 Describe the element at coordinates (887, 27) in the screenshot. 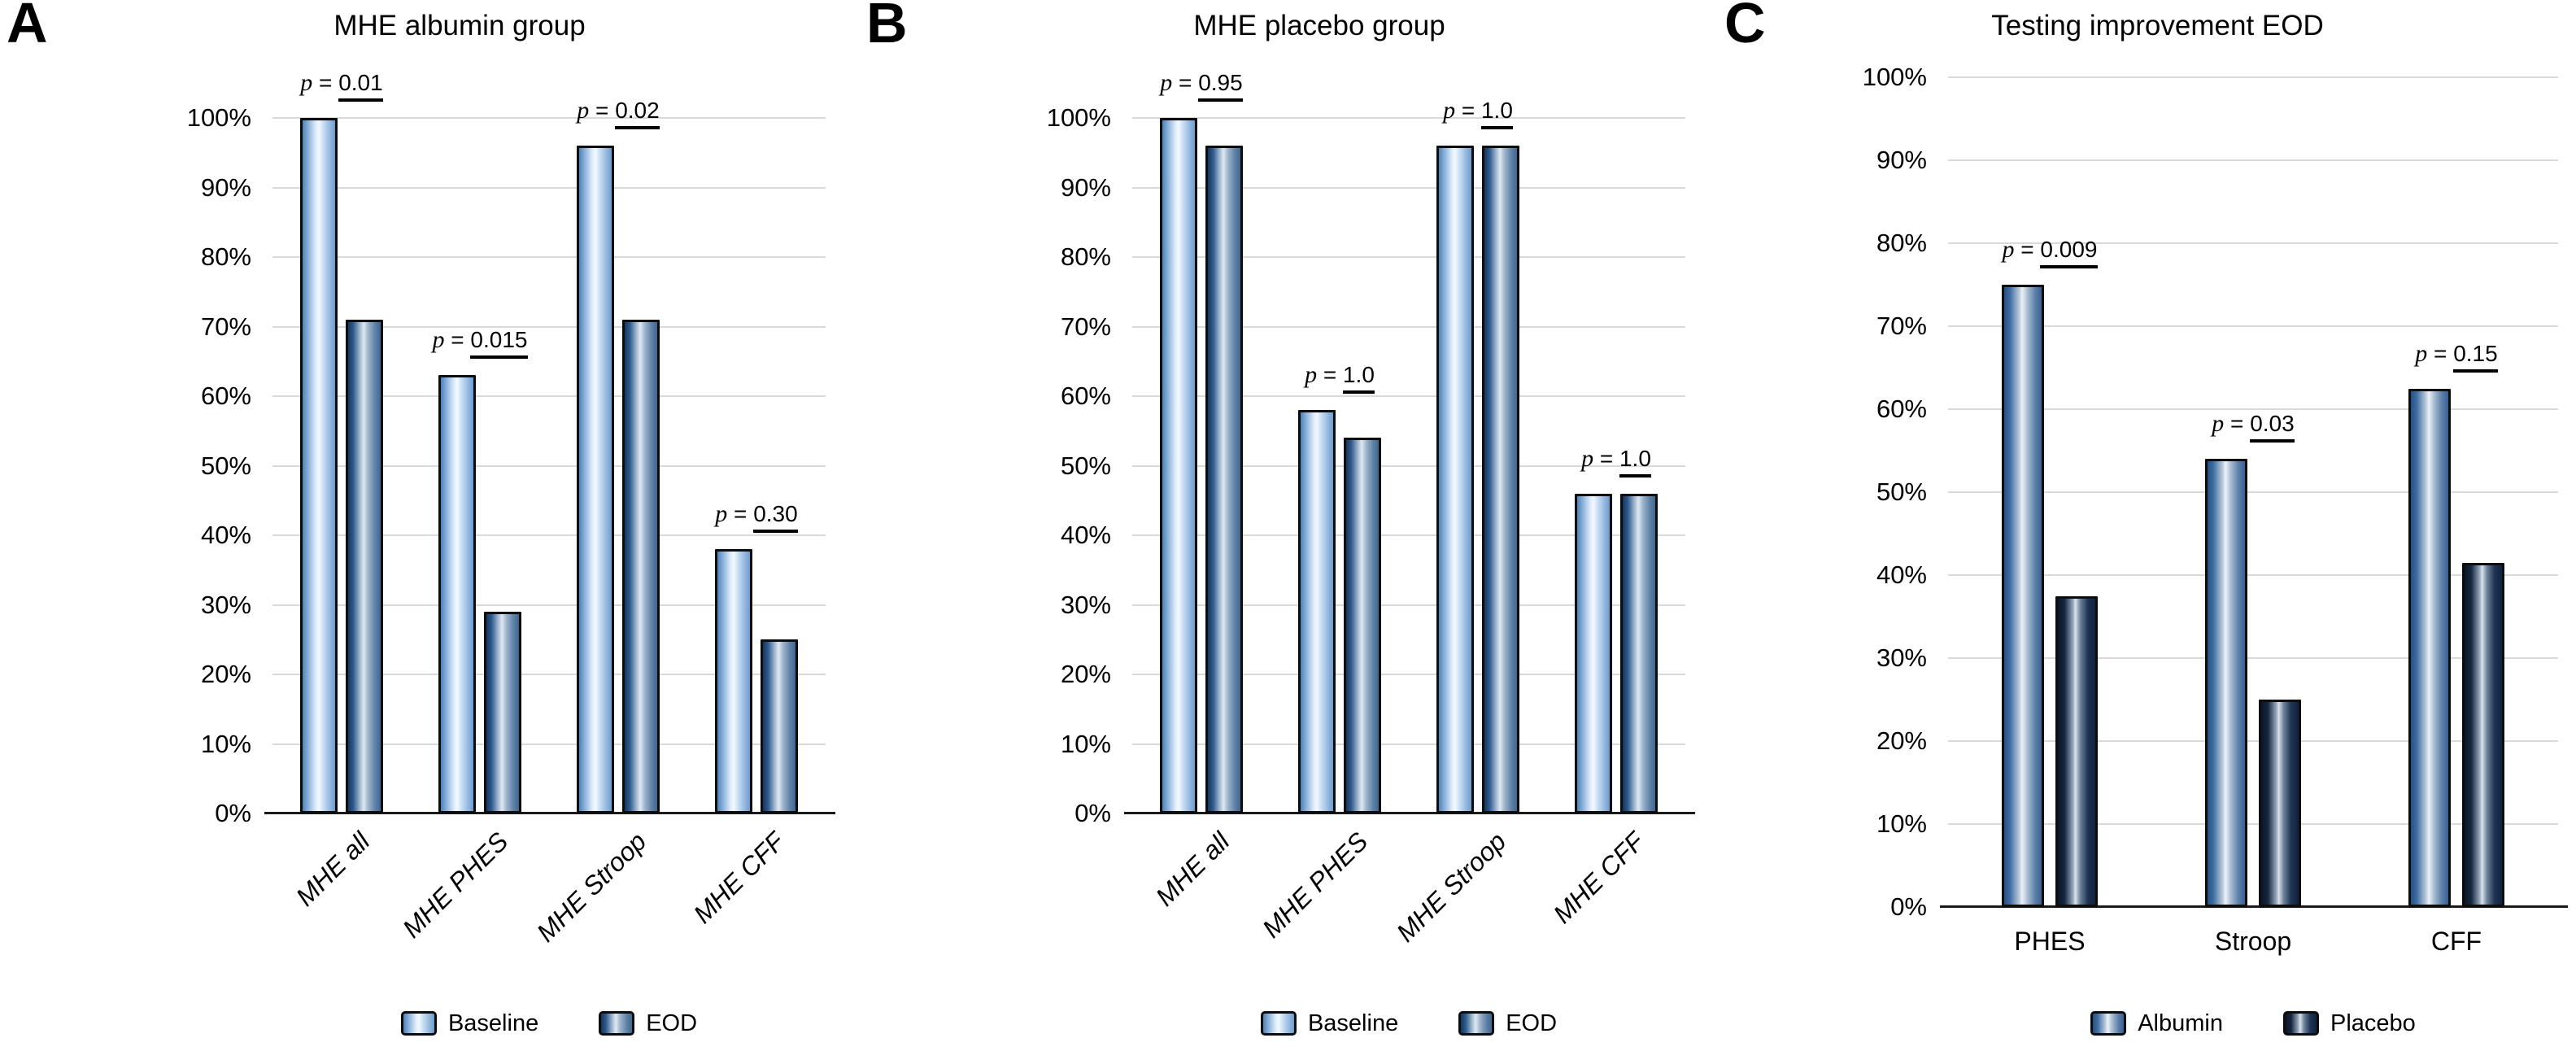

I see `panel-letter-b: B` at that location.